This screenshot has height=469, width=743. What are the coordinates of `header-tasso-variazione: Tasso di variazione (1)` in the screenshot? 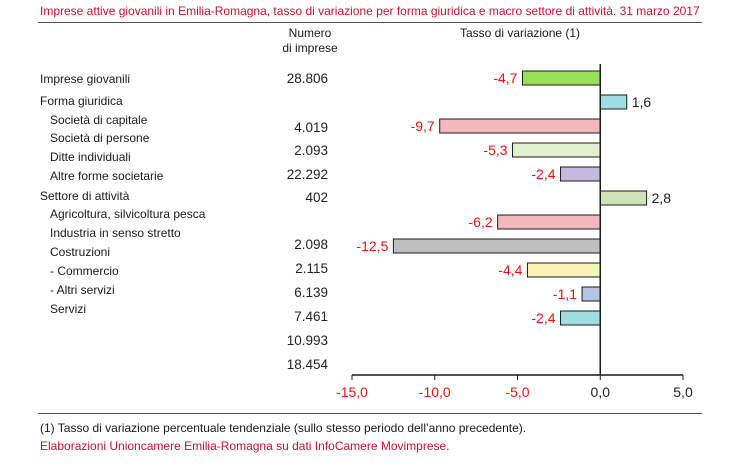 It's located at (520, 33).